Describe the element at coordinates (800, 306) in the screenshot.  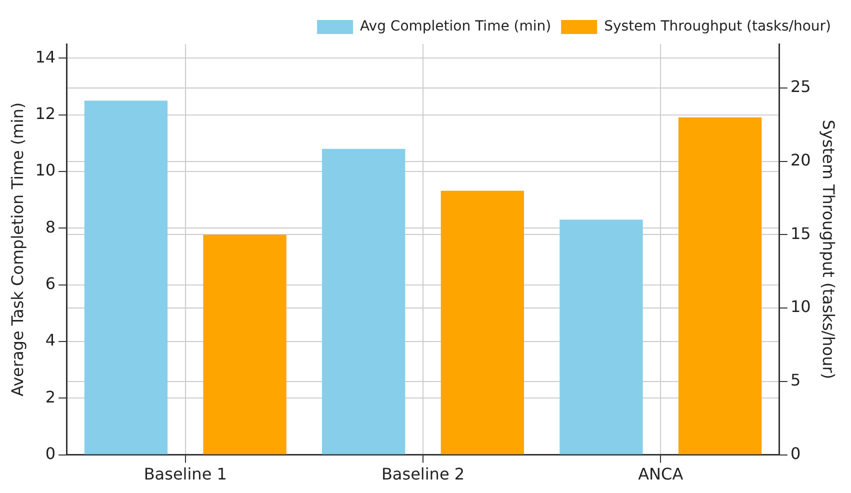
I see `y2-tick-label: 10` at that location.